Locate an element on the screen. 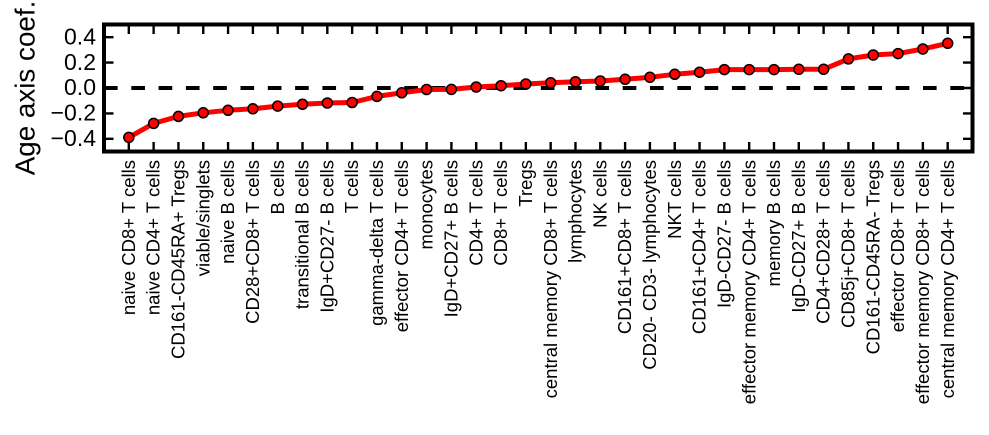 The image size is (989, 435). svg-text: IgD+CD27- B cells is located at coordinates (326, 236).